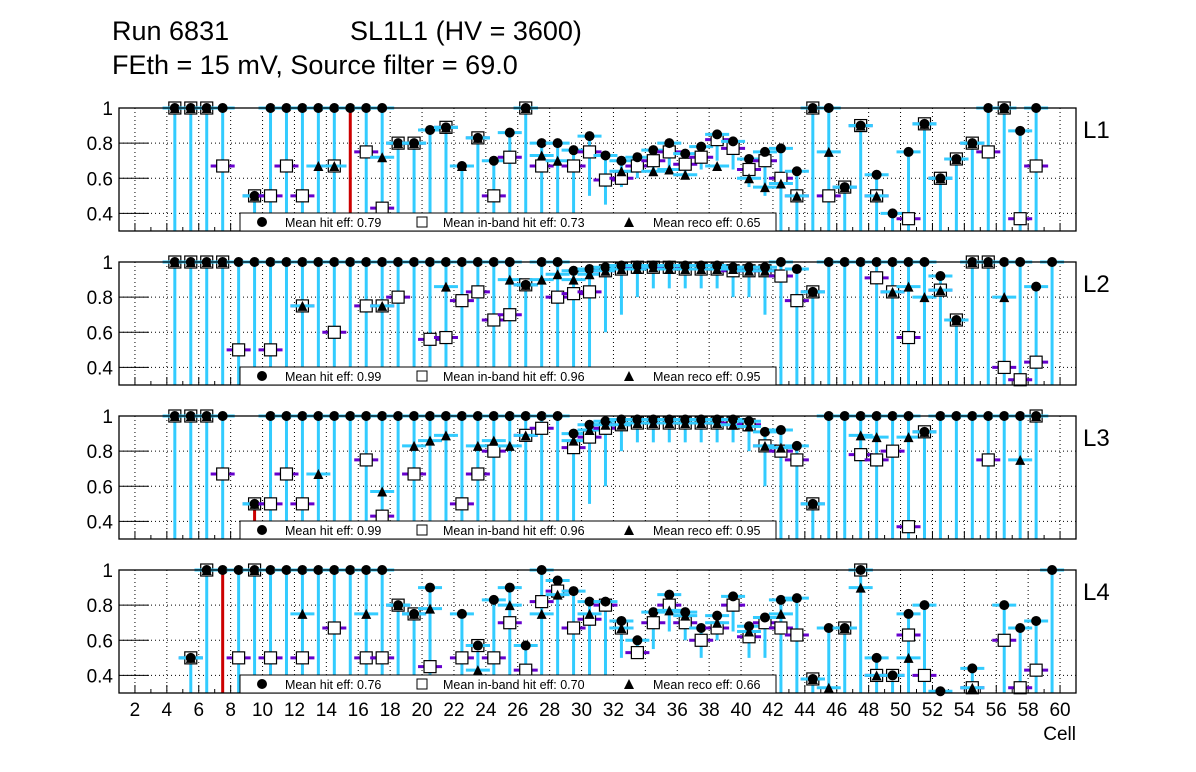 The height and width of the screenshot is (772, 1196). I want to click on panel-label: L3, so click(1096, 438).